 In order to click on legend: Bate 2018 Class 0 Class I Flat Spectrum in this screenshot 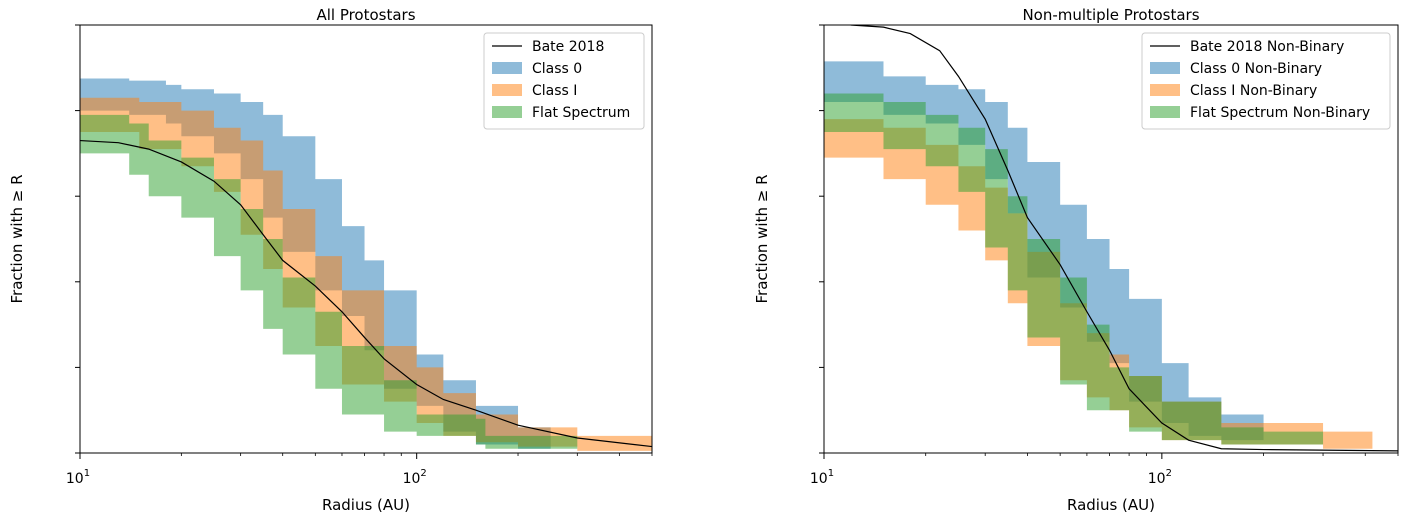, I will do `click(564, 81)`.